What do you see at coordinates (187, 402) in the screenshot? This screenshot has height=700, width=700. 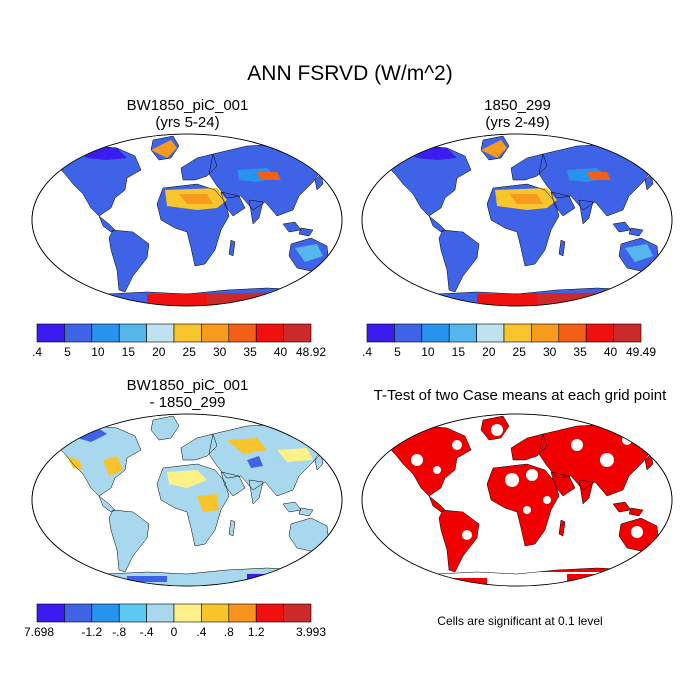 I see `panel-3-title-line2: - 1850_299` at bounding box center [187, 402].